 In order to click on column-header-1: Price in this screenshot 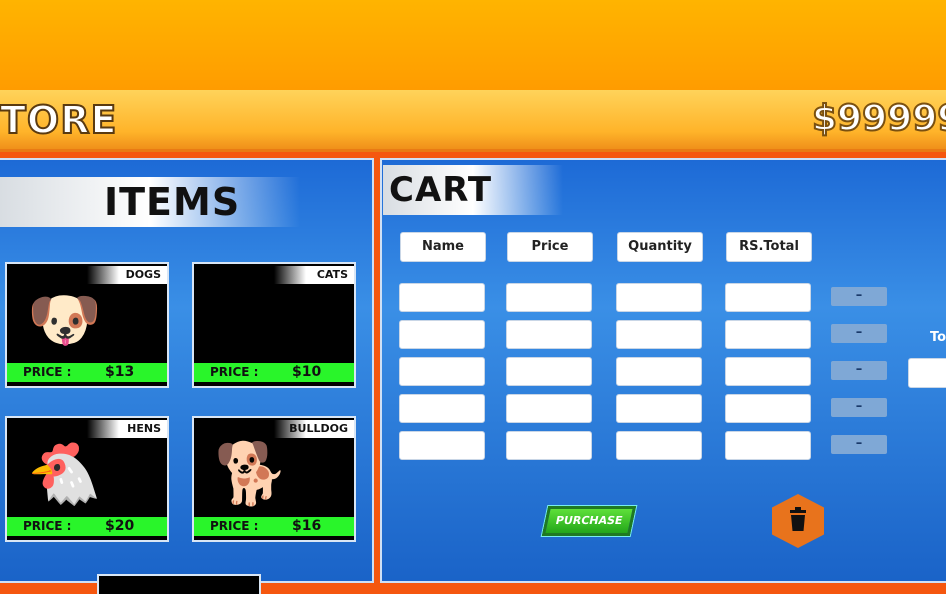, I will do `click(550, 247)`.